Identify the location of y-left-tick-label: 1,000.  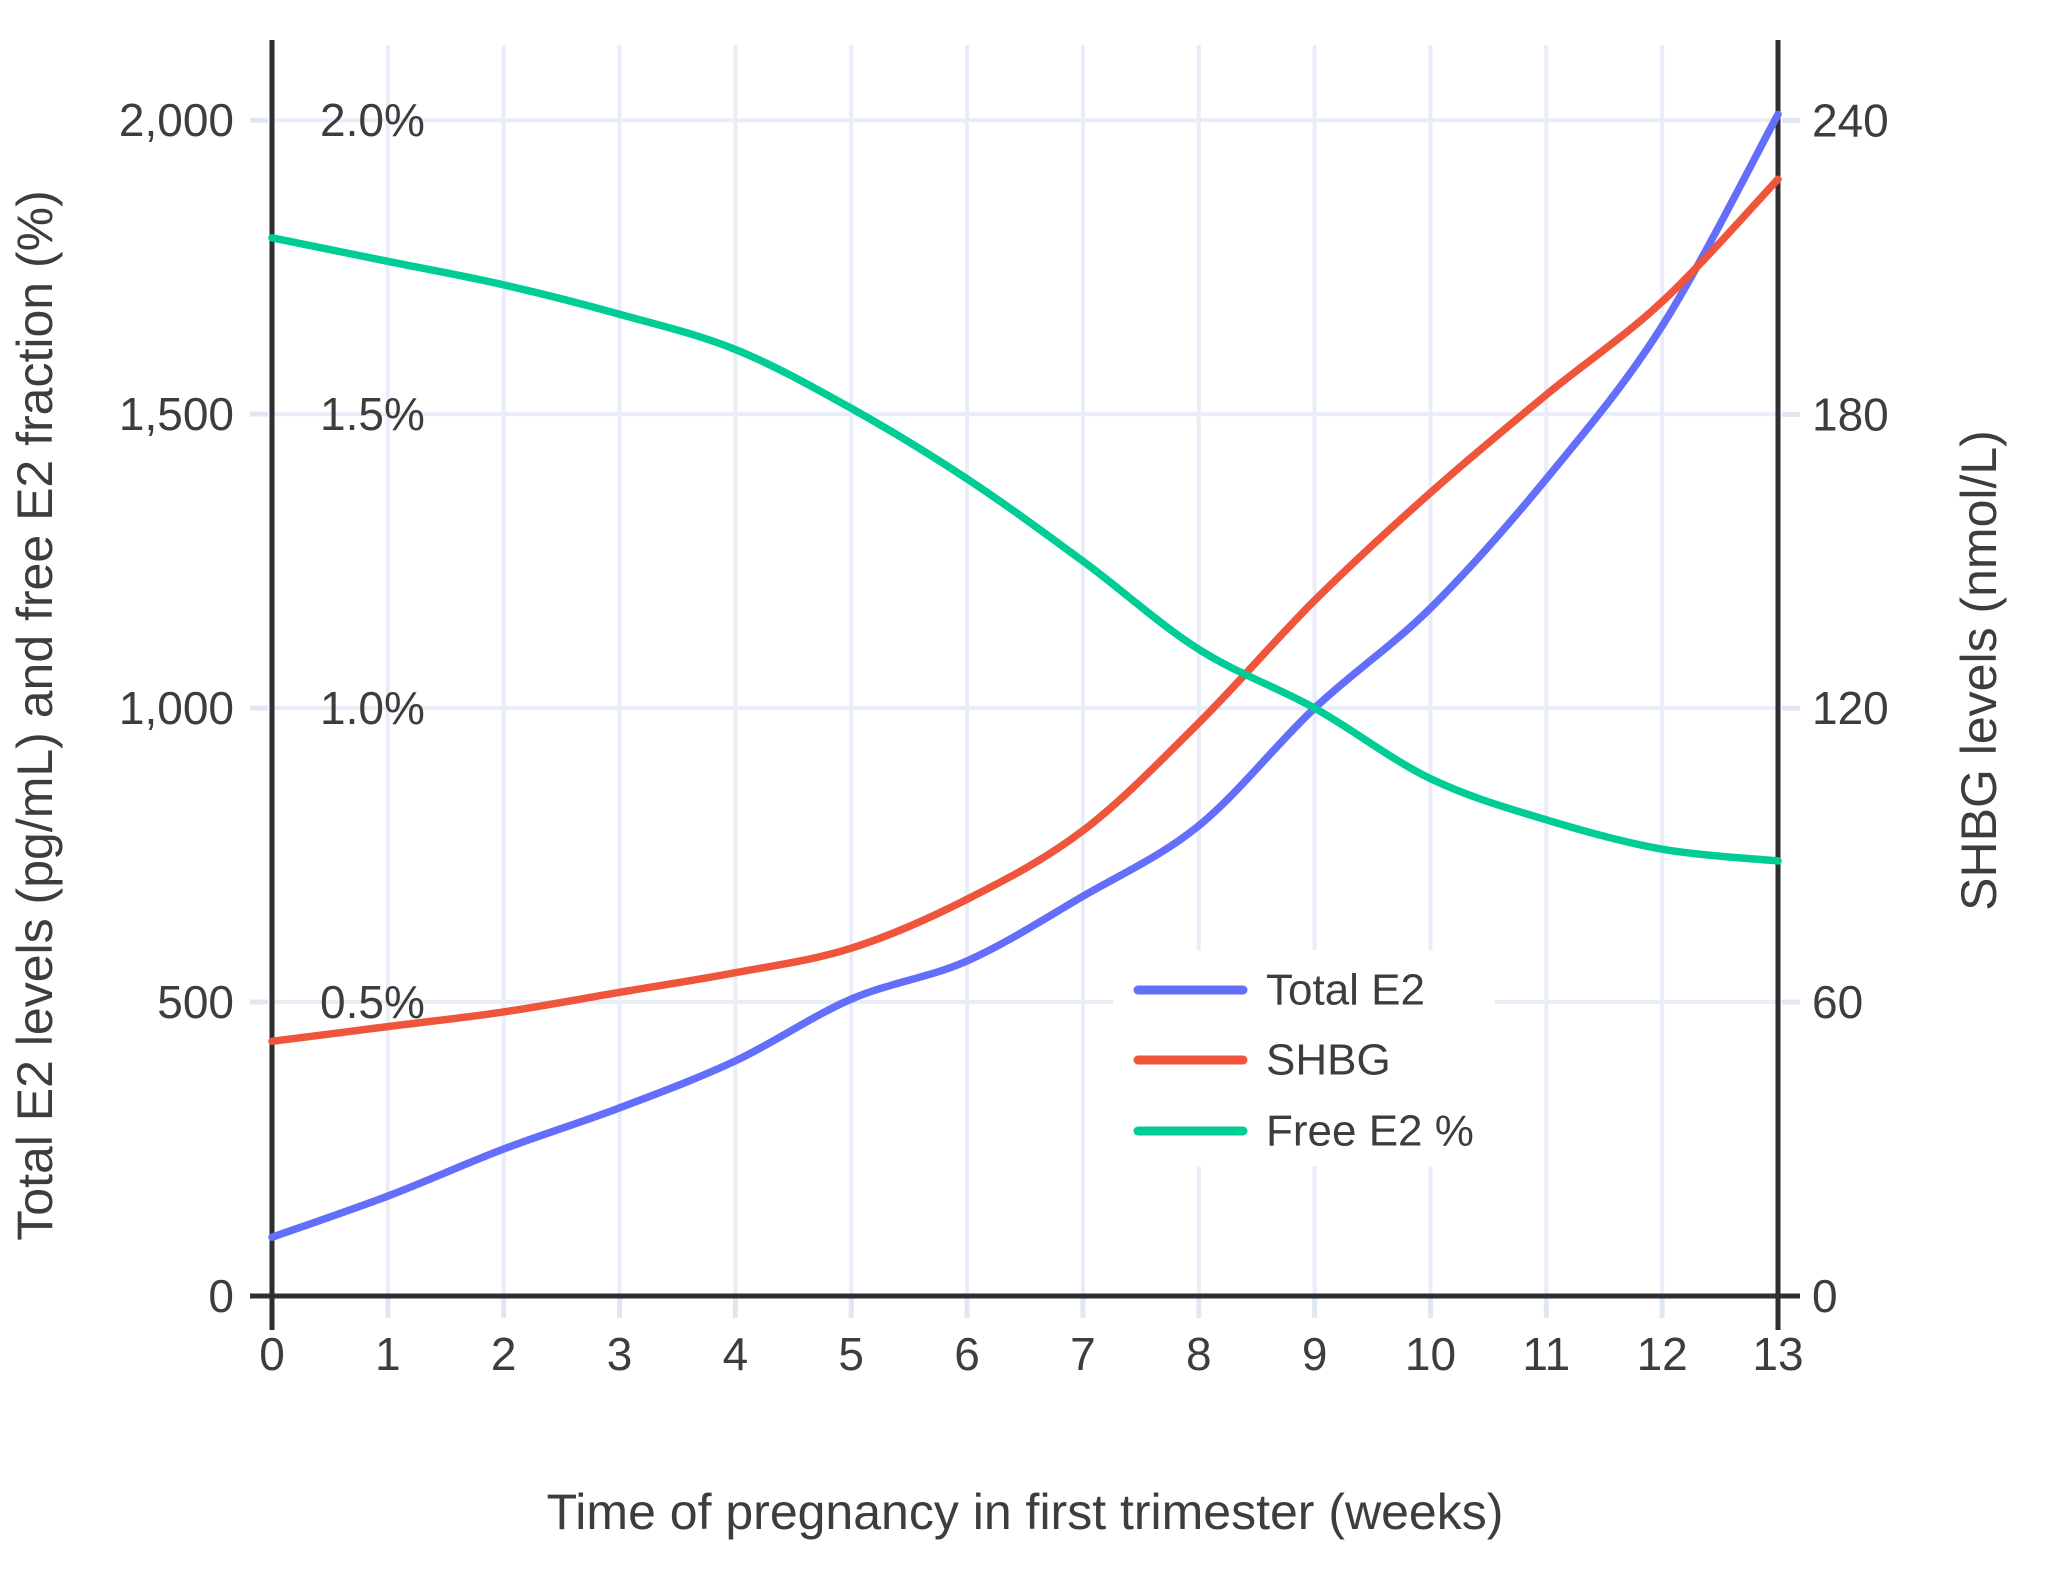
(176, 708).